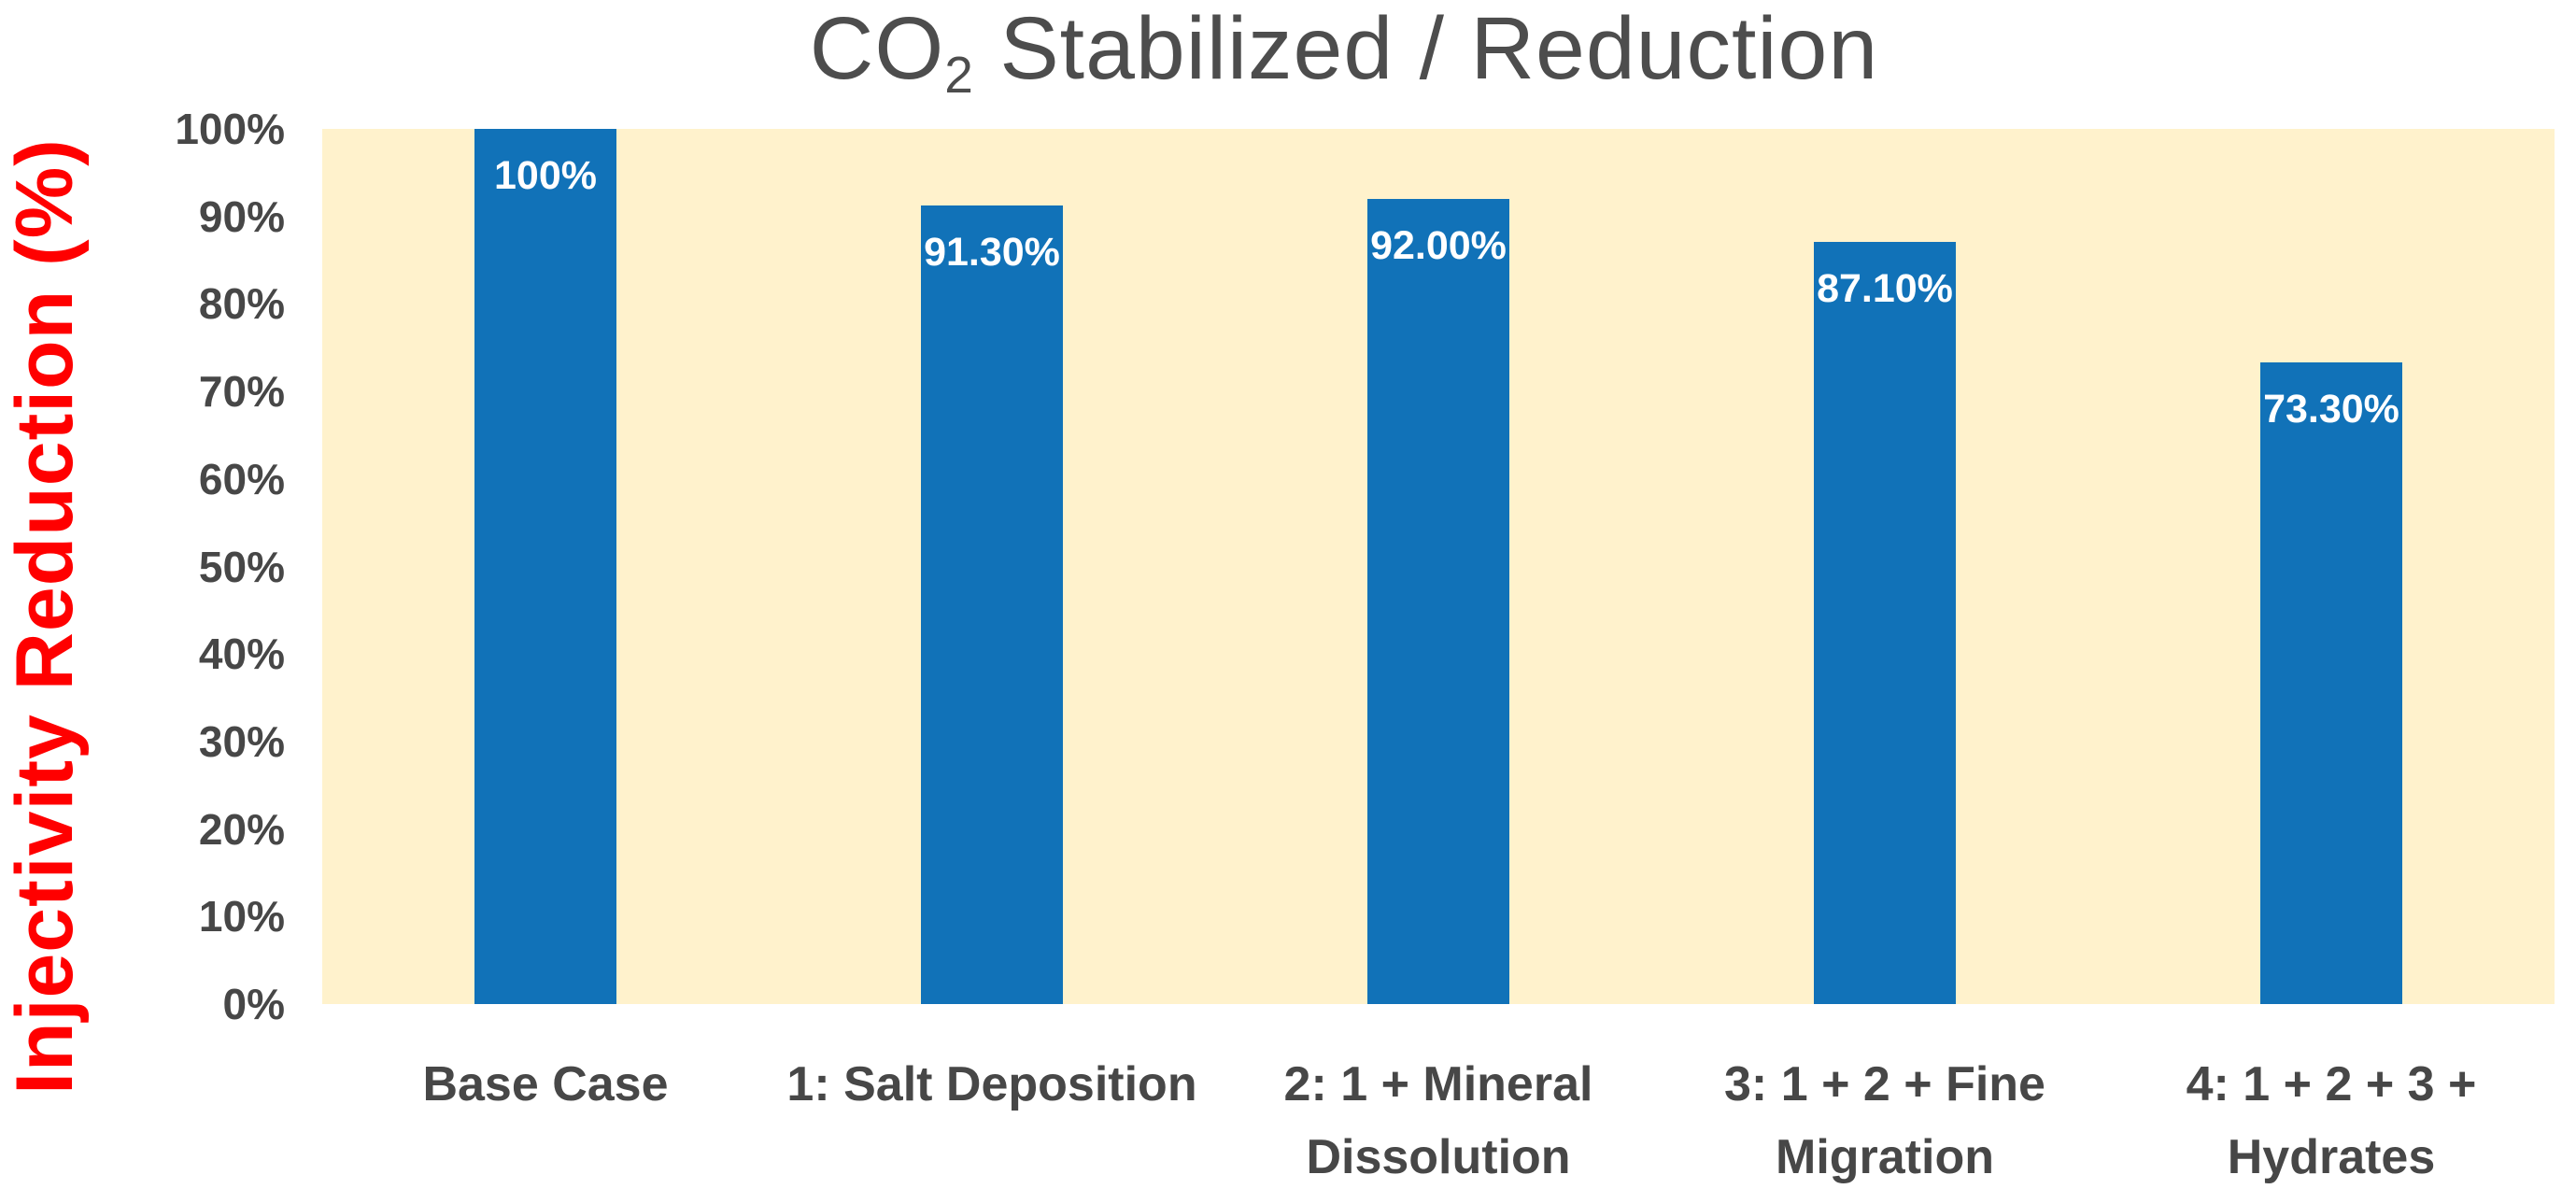  What do you see at coordinates (545, 175) in the screenshot?
I see `bar-value-label: 100%` at bounding box center [545, 175].